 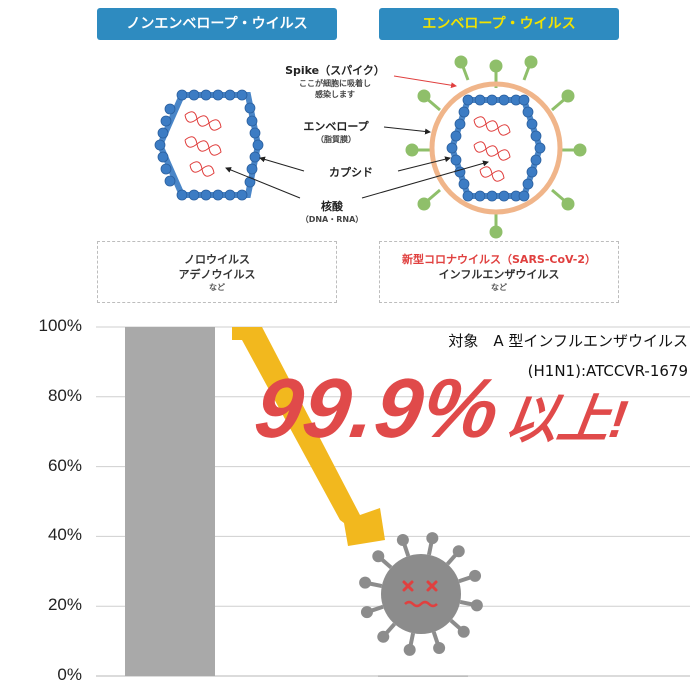 I want to click on pointer-lines, so click(x=357, y=137).